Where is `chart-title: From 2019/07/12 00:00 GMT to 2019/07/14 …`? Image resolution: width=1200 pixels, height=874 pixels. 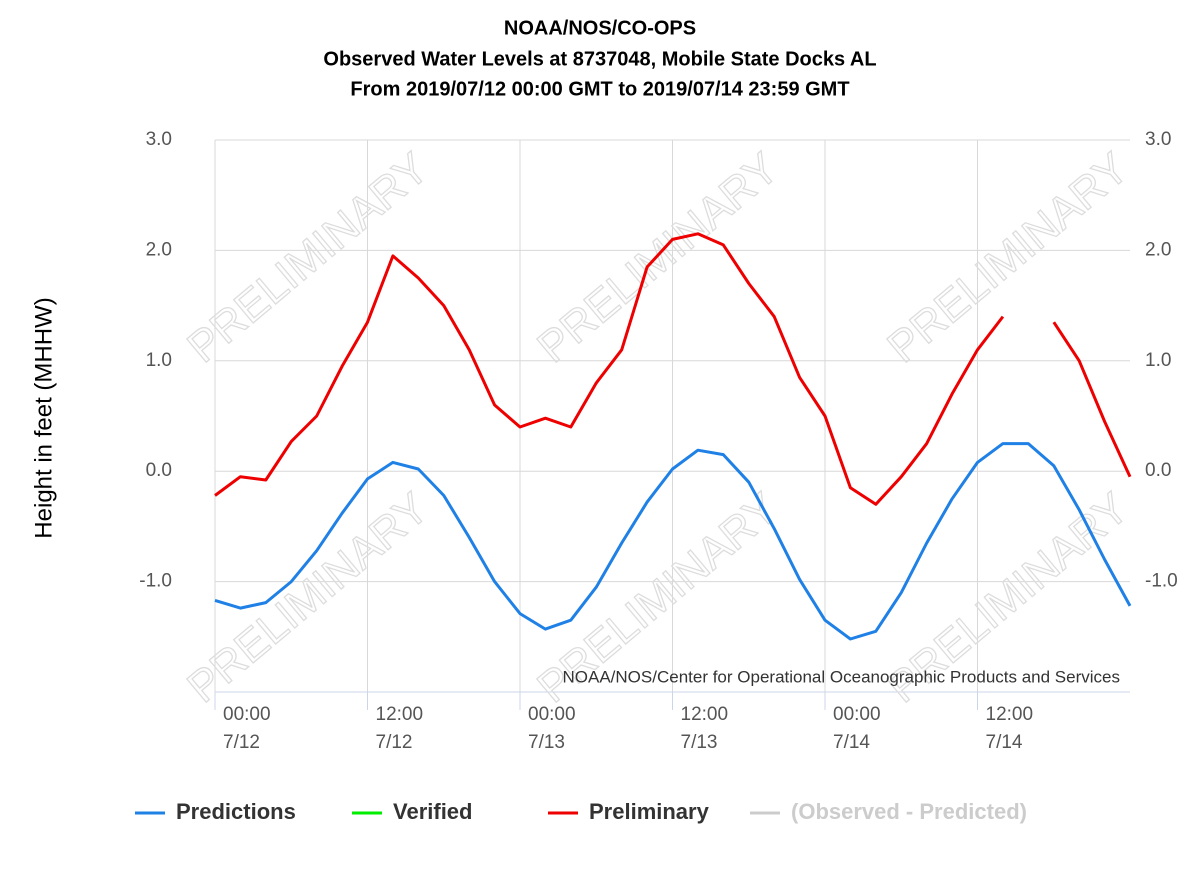 chart-title: From 2019/07/12 00:00 GMT to 2019/07/14 … is located at coordinates (599, 89).